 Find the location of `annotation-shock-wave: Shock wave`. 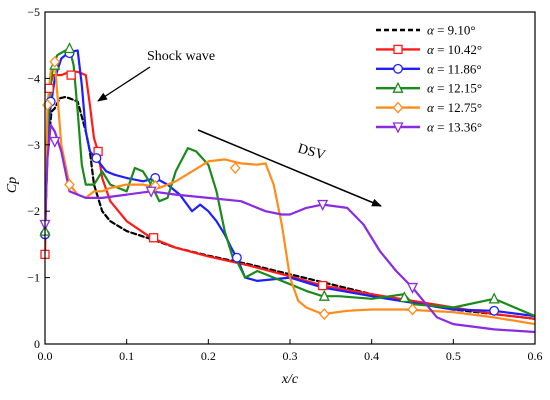

annotation-shock-wave: Shock wave is located at coordinates (181, 56).